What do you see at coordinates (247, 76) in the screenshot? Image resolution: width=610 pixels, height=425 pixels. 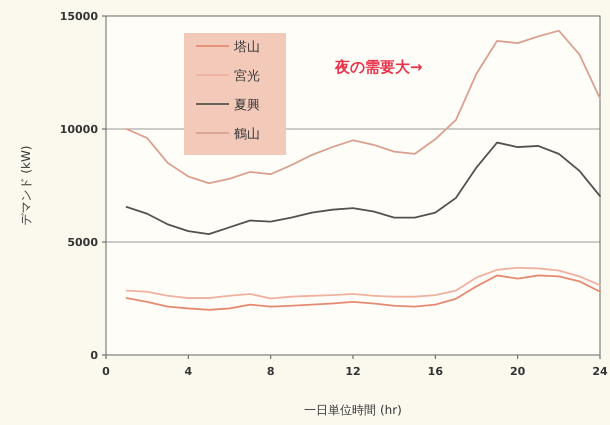 I see `legend-label: 宮光` at bounding box center [247, 76].